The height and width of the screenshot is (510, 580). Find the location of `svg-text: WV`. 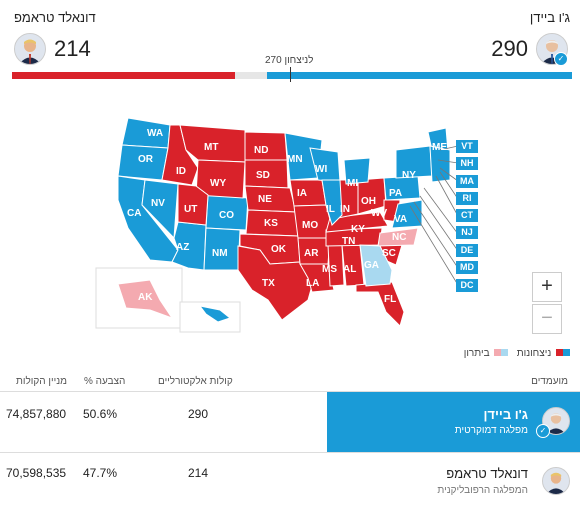

svg-text: WV is located at coordinates (379, 213).